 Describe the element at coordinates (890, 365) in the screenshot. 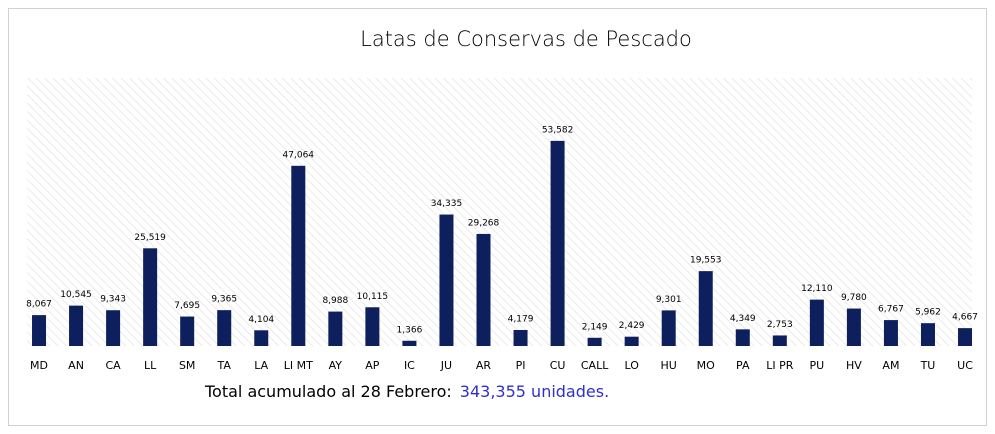

I see `x-tick-label: AM` at that location.